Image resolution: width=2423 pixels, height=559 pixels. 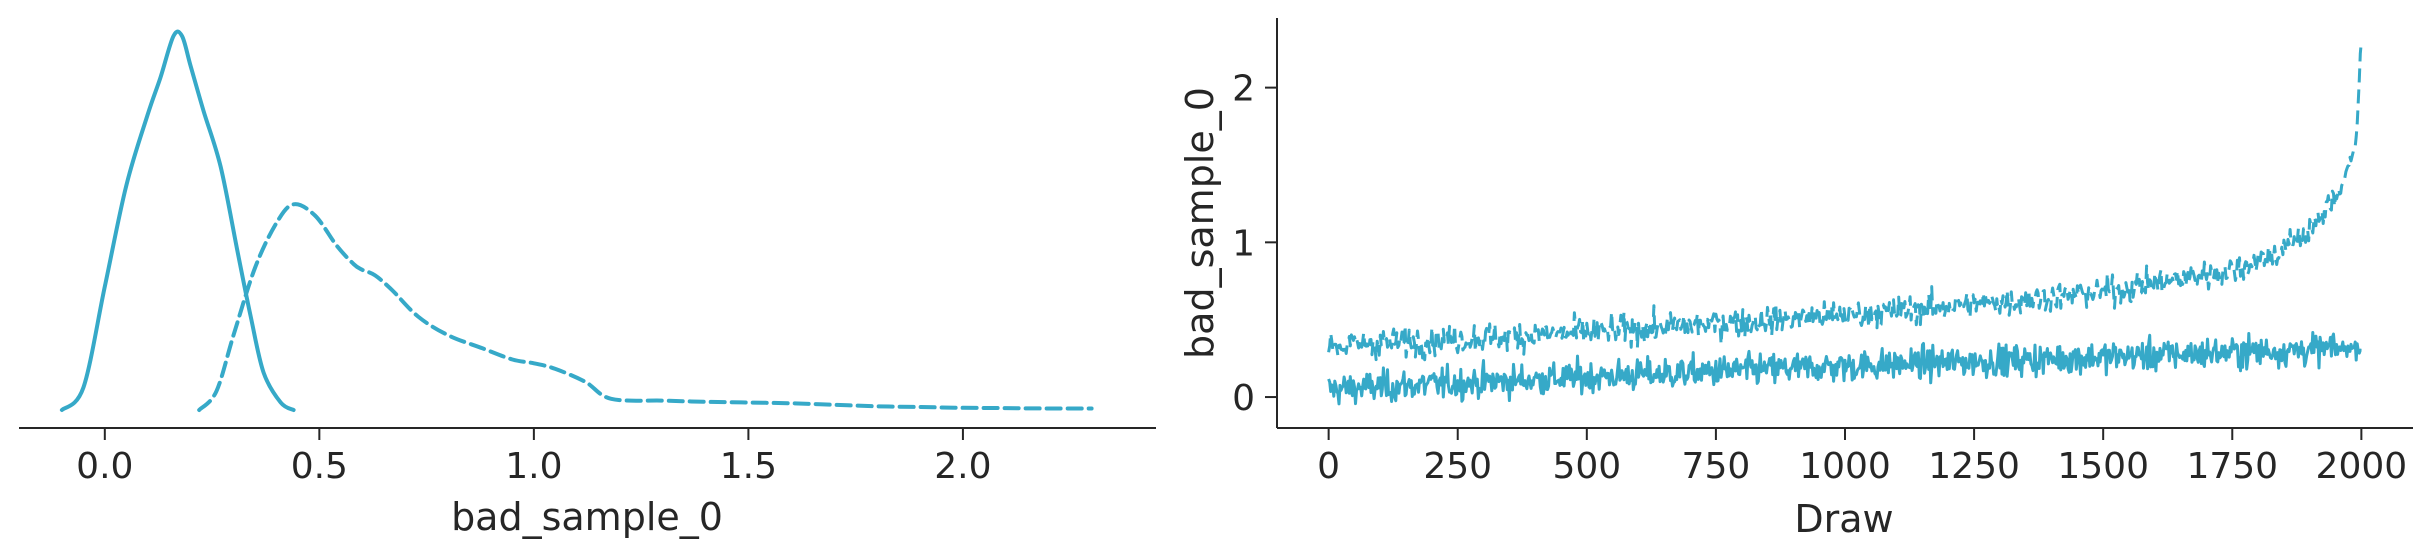 What do you see at coordinates (1716, 466) in the screenshot?
I see `trace-x-tick-label: 750` at bounding box center [1716, 466].